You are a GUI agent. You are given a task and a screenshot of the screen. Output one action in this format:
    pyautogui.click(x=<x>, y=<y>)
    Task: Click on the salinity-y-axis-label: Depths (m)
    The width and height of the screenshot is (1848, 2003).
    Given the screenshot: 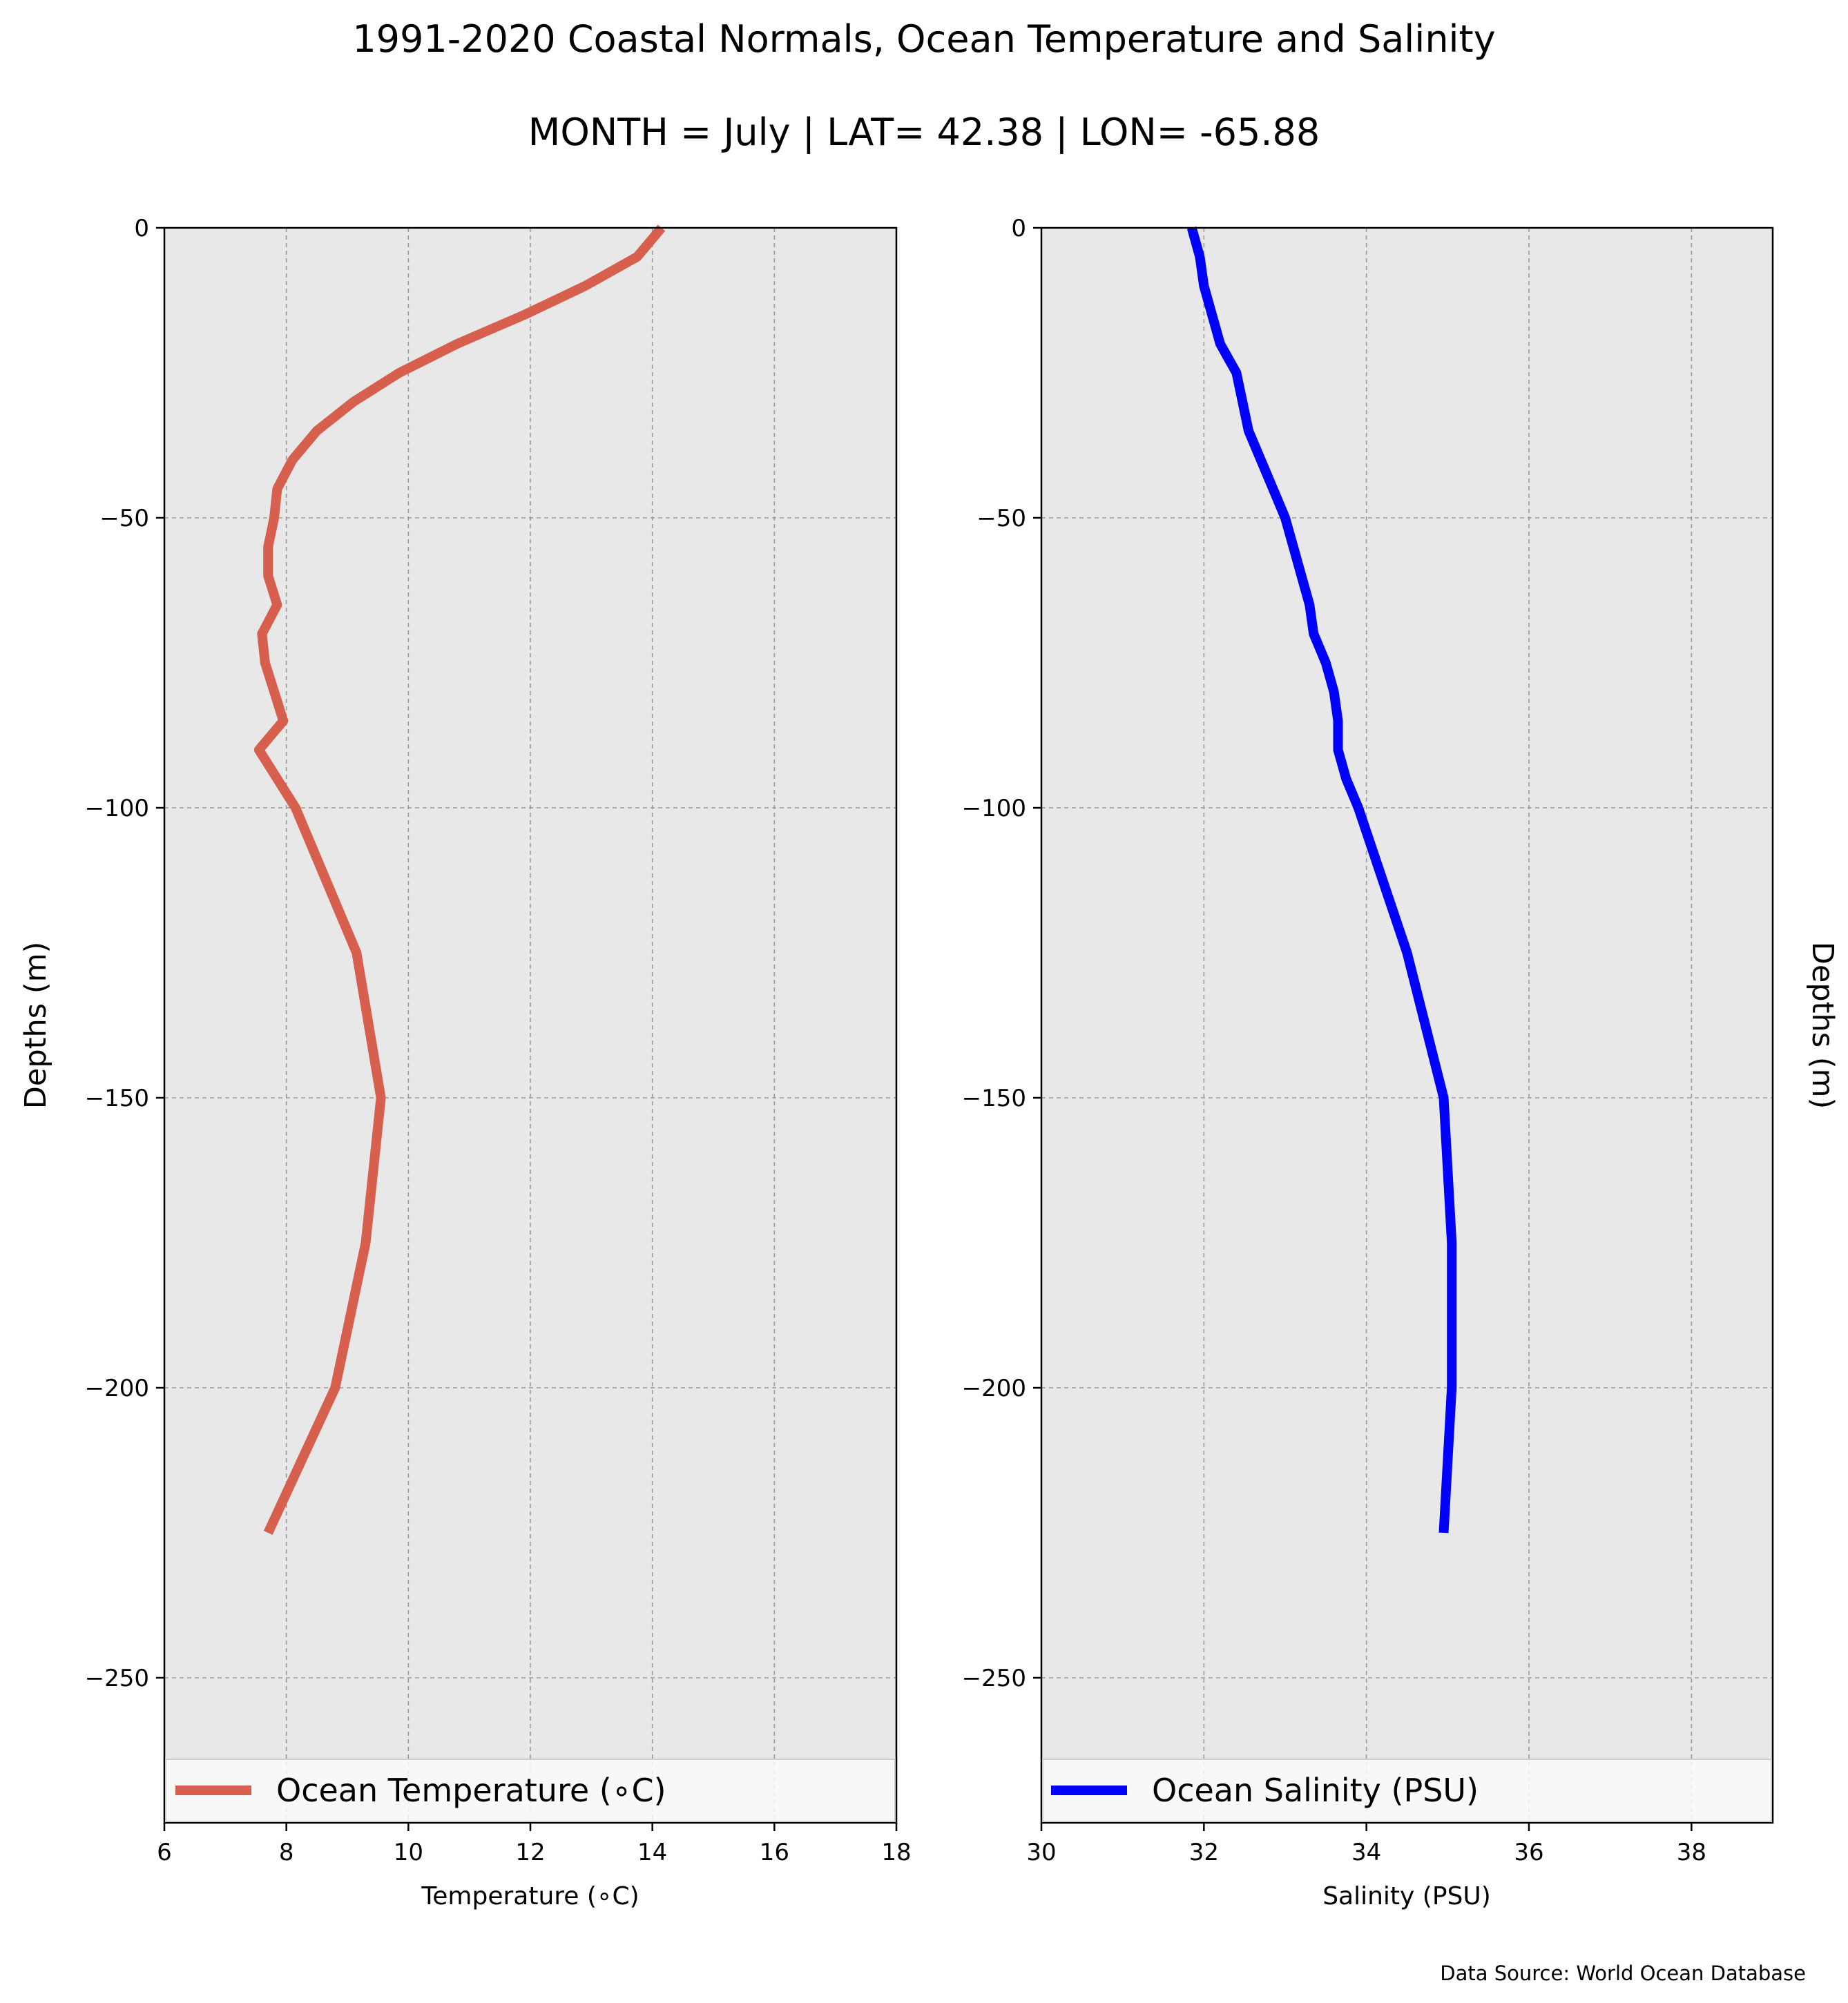 What is the action you would take?
    pyautogui.click(x=1822, y=1025)
    